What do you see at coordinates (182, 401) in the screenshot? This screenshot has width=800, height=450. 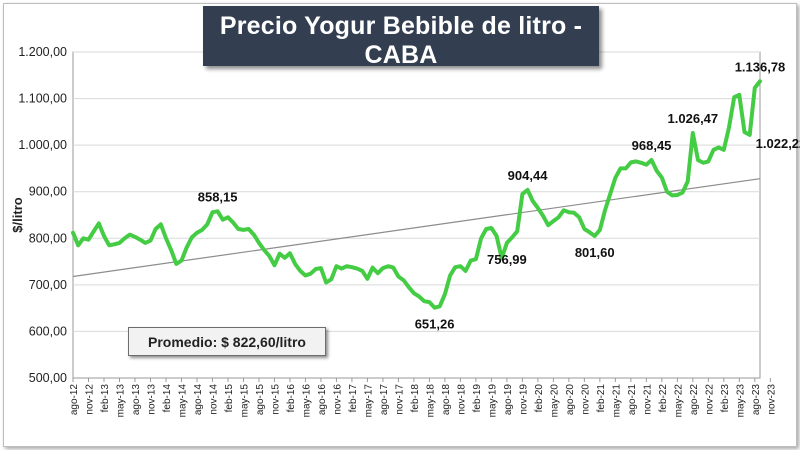 I see `x-tick-label: may-14` at bounding box center [182, 401].